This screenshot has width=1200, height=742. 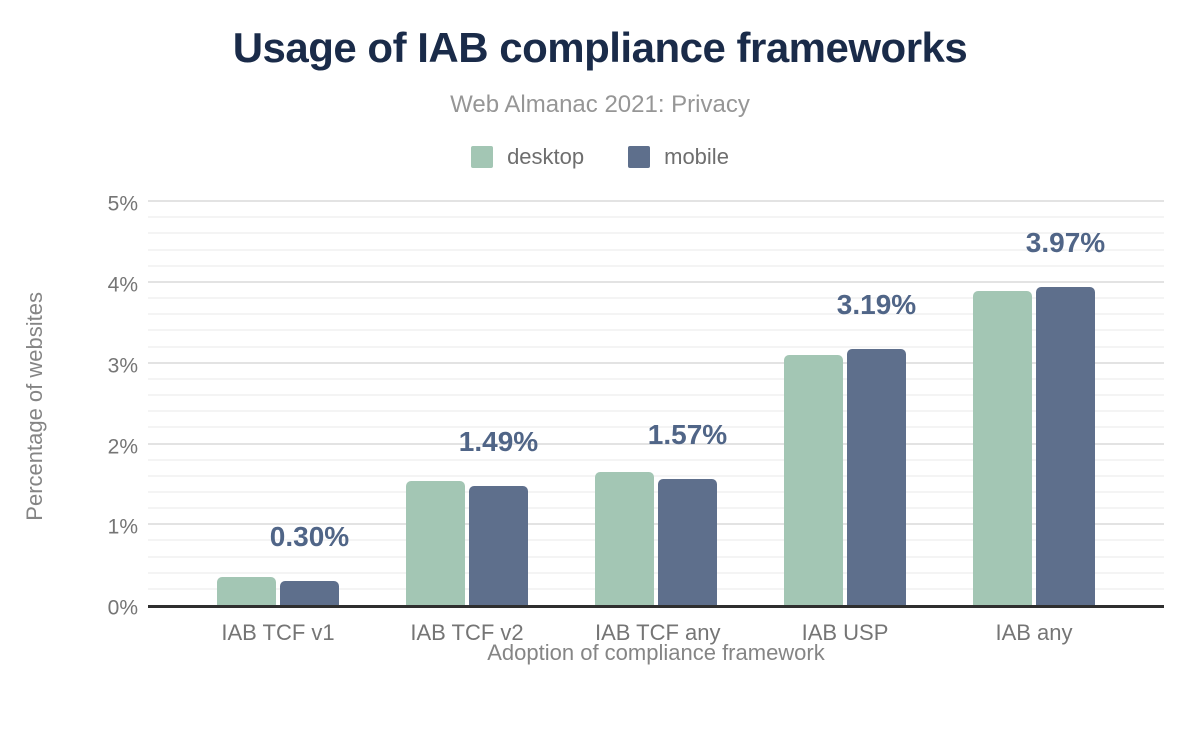 What do you see at coordinates (687, 435) in the screenshot?
I see `value-label-iab-tcf-any: 1.57%` at bounding box center [687, 435].